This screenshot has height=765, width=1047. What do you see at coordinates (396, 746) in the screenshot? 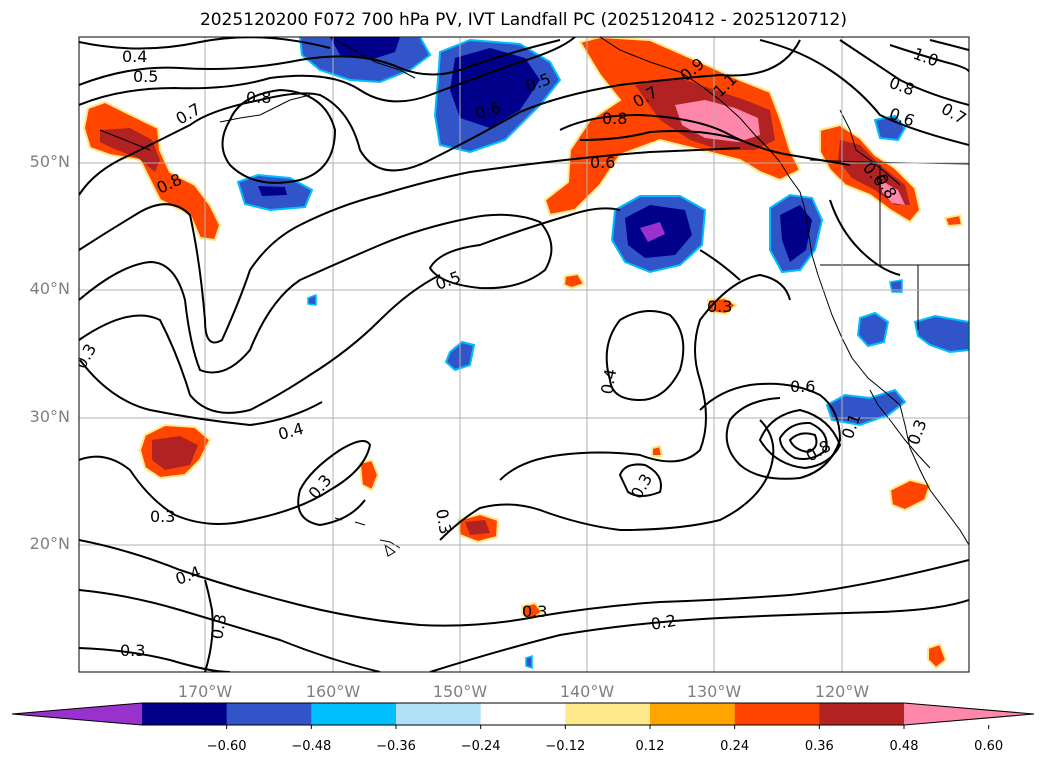
I see `colorbar-tick-label: −0.36` at bounding box center [396, 746].